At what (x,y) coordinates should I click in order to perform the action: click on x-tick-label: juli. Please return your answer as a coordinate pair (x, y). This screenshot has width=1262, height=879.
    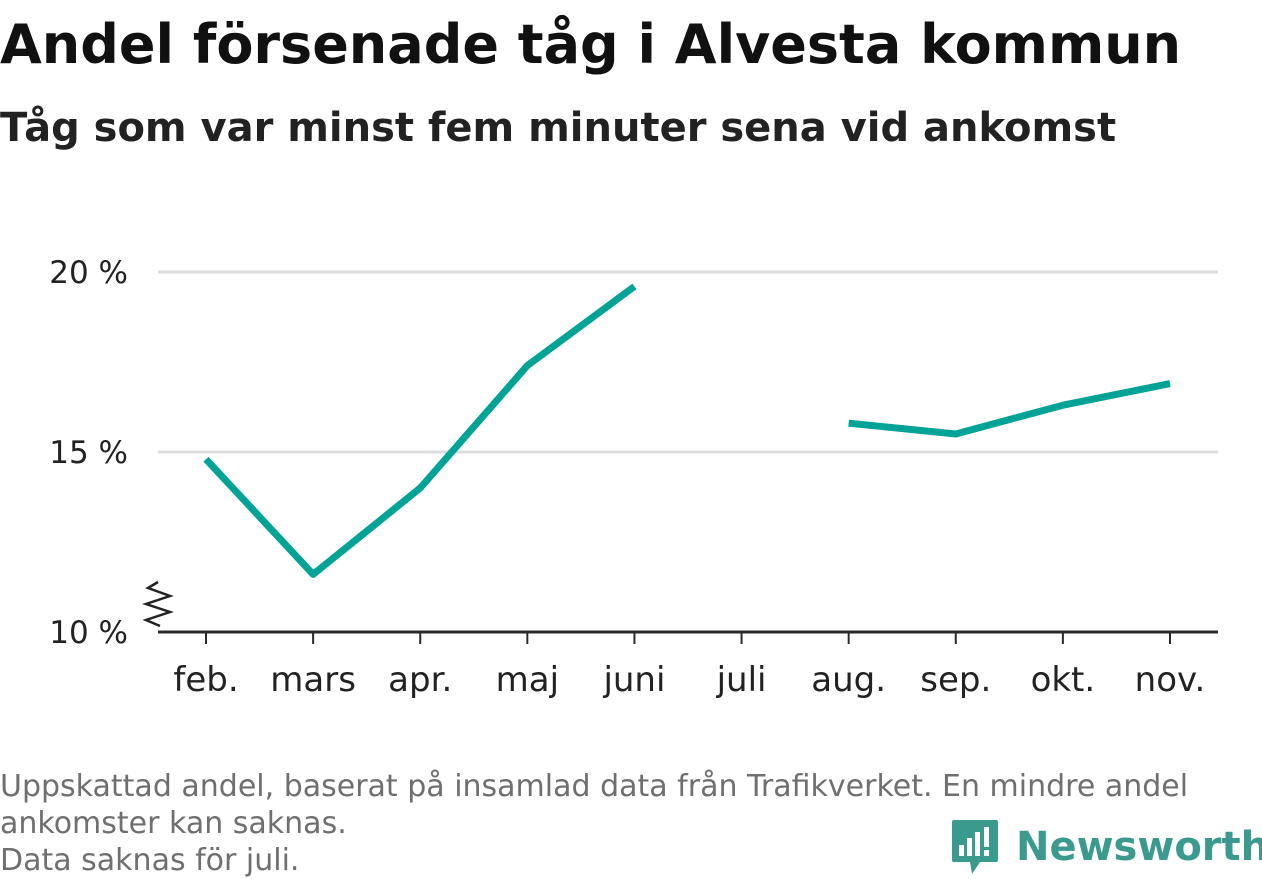
    Looking at the image, I should click on (741, 680).